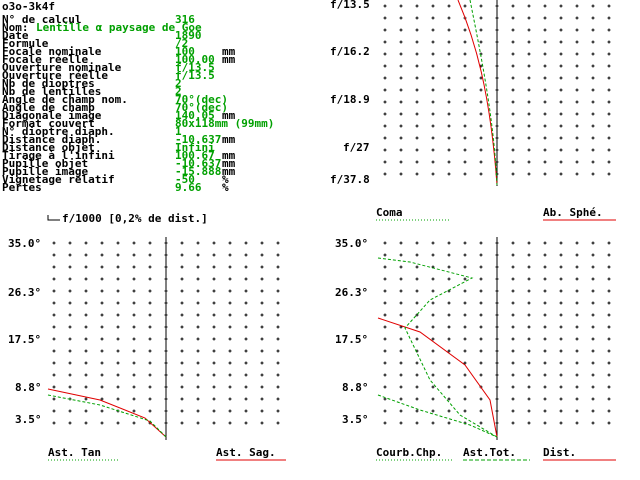 This screenshot has width=640, height=480. Describe the element at coordinates (48, 83) in the screenshot. I see `spec-label: Nb de dioptres` at that location.